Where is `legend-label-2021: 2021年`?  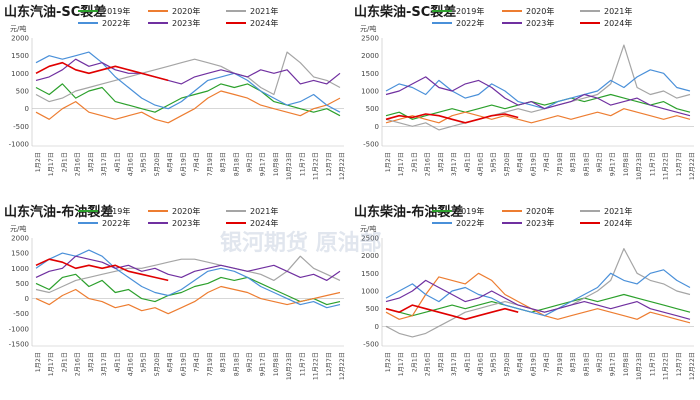 legend-label-2021: 2021年 is located at coordinates (618, 211).